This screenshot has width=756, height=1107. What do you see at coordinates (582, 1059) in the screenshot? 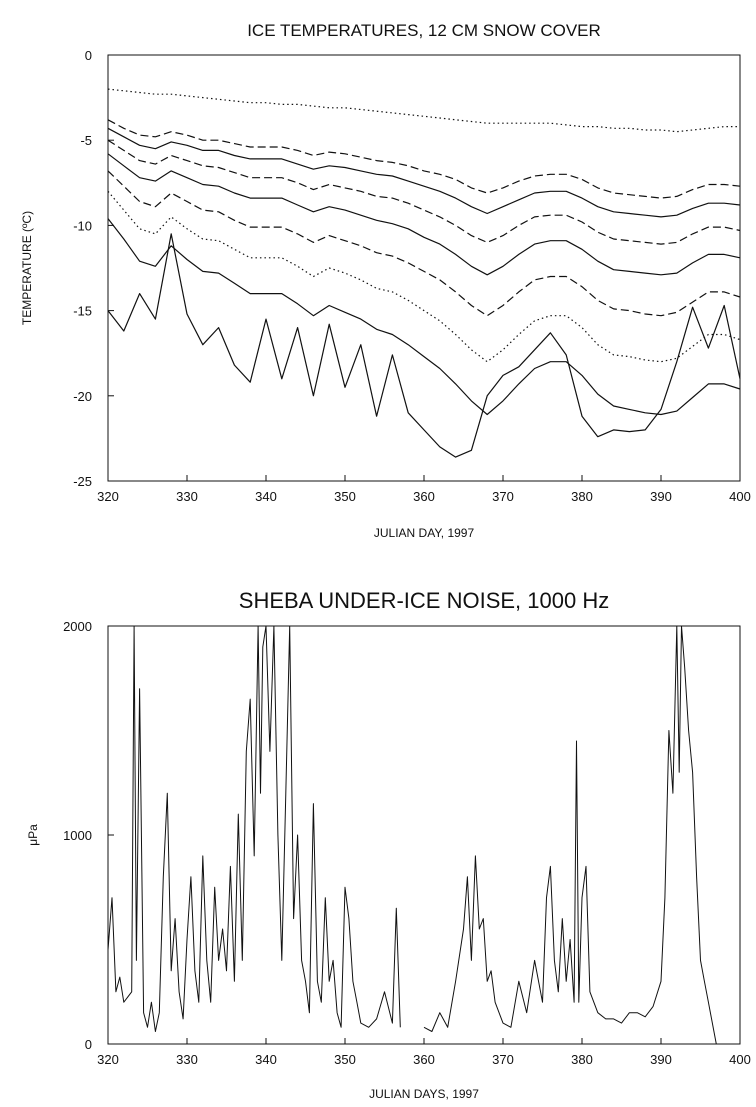
I see `chart2-x-tick-label: 380` at bounding box center [582, 1059].